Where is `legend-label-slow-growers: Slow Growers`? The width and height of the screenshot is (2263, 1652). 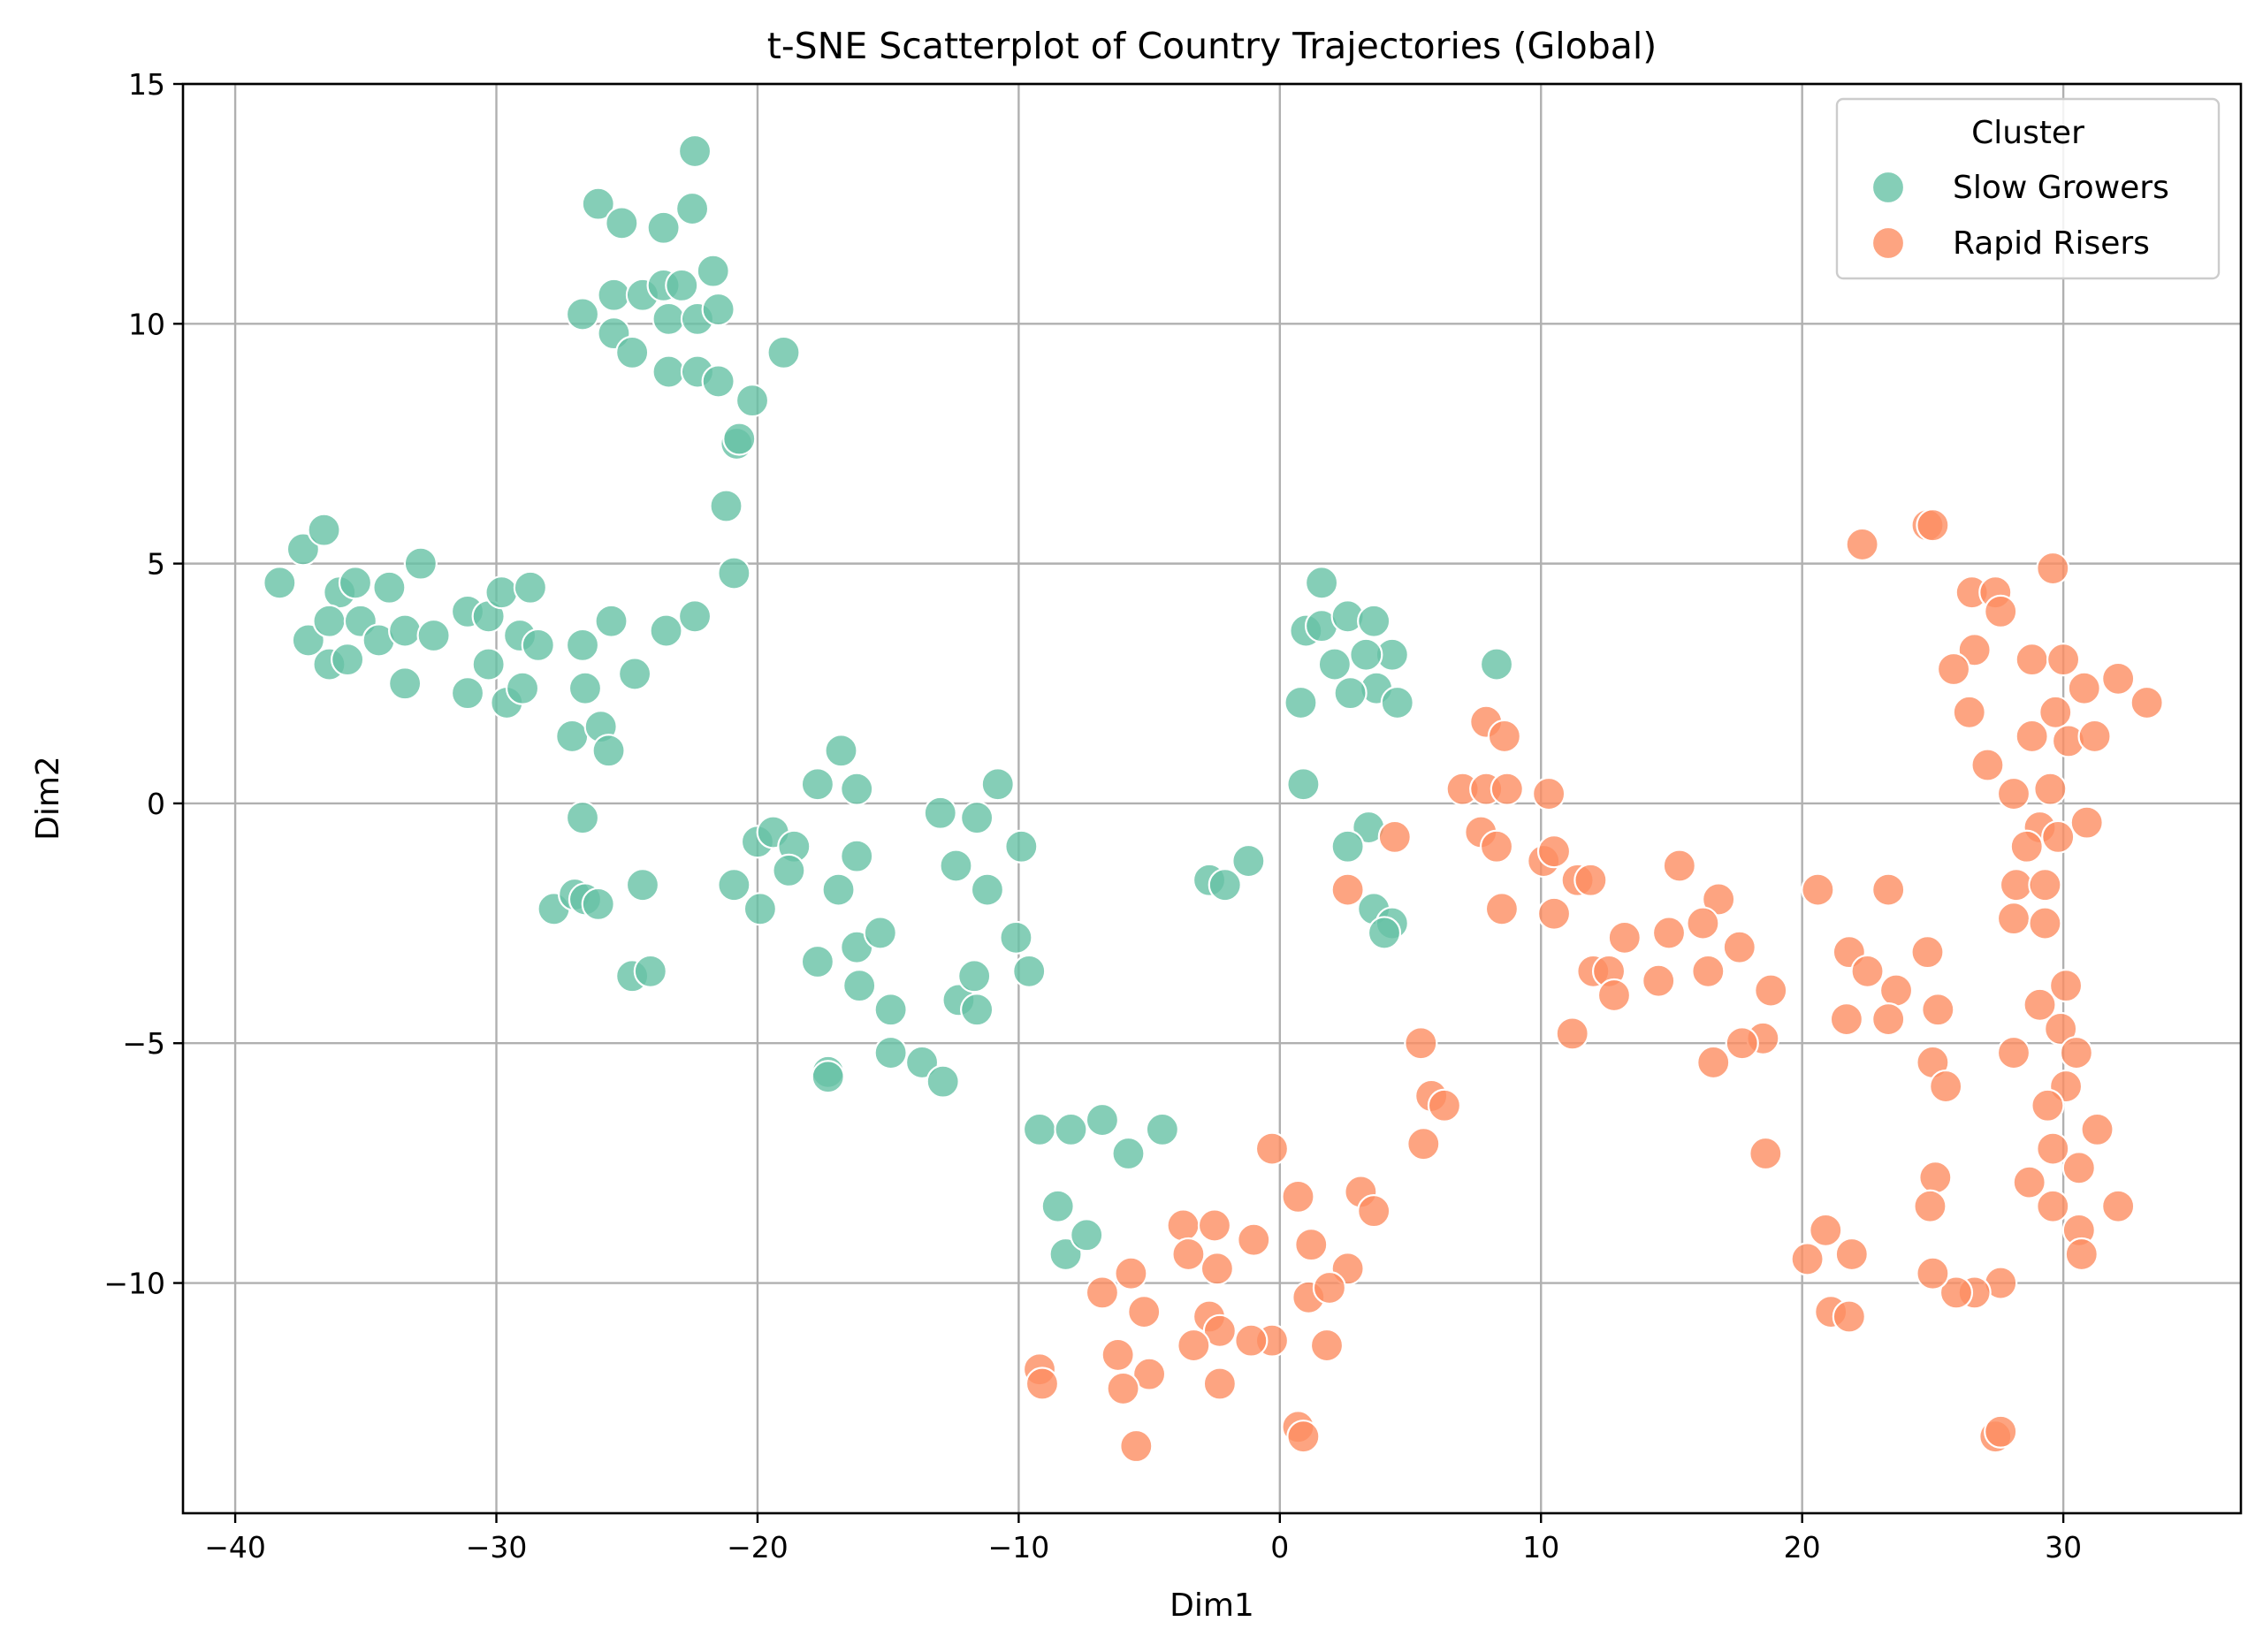 legend-label-slow-growers: Slow Growers is located at coordinates (2061, 188).